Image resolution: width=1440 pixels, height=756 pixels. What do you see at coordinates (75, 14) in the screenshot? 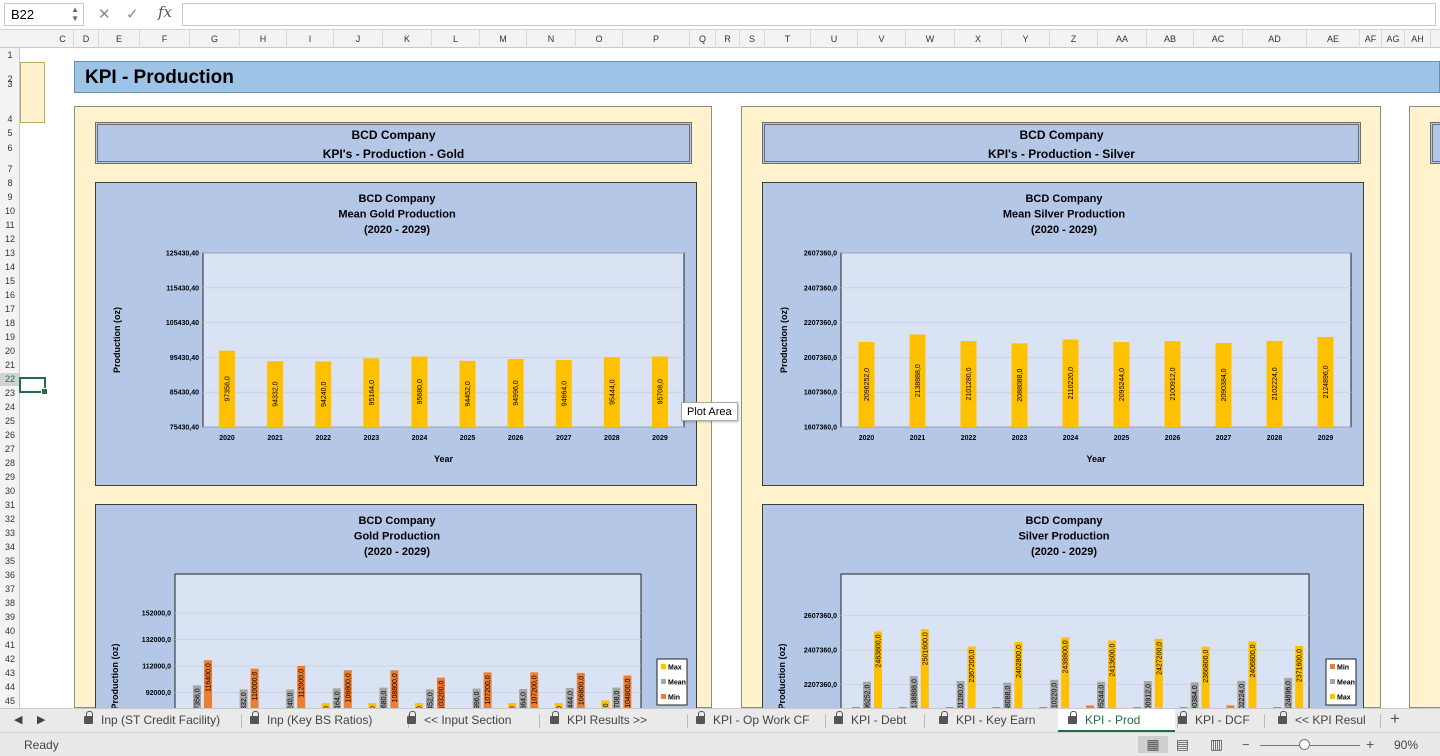
I see `name-box-dropdown-icon: ▲ ▼` at bounding box center [75, 14].